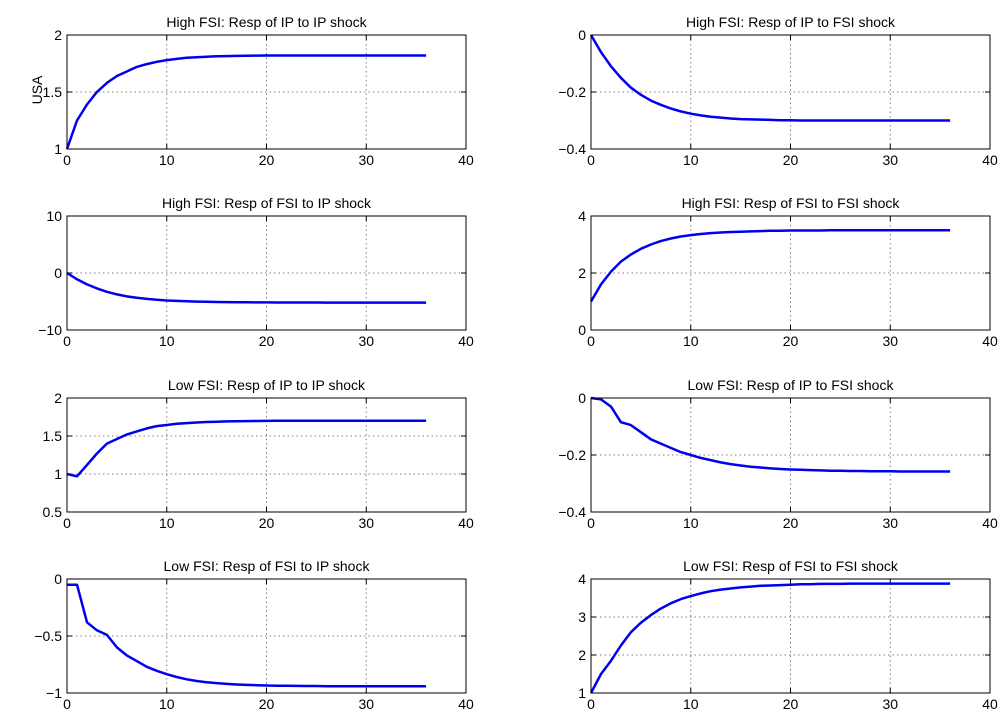  Describe the element at coordinates (54, 216) in the screenshot. I see `y-tick-label: 10` at that location.